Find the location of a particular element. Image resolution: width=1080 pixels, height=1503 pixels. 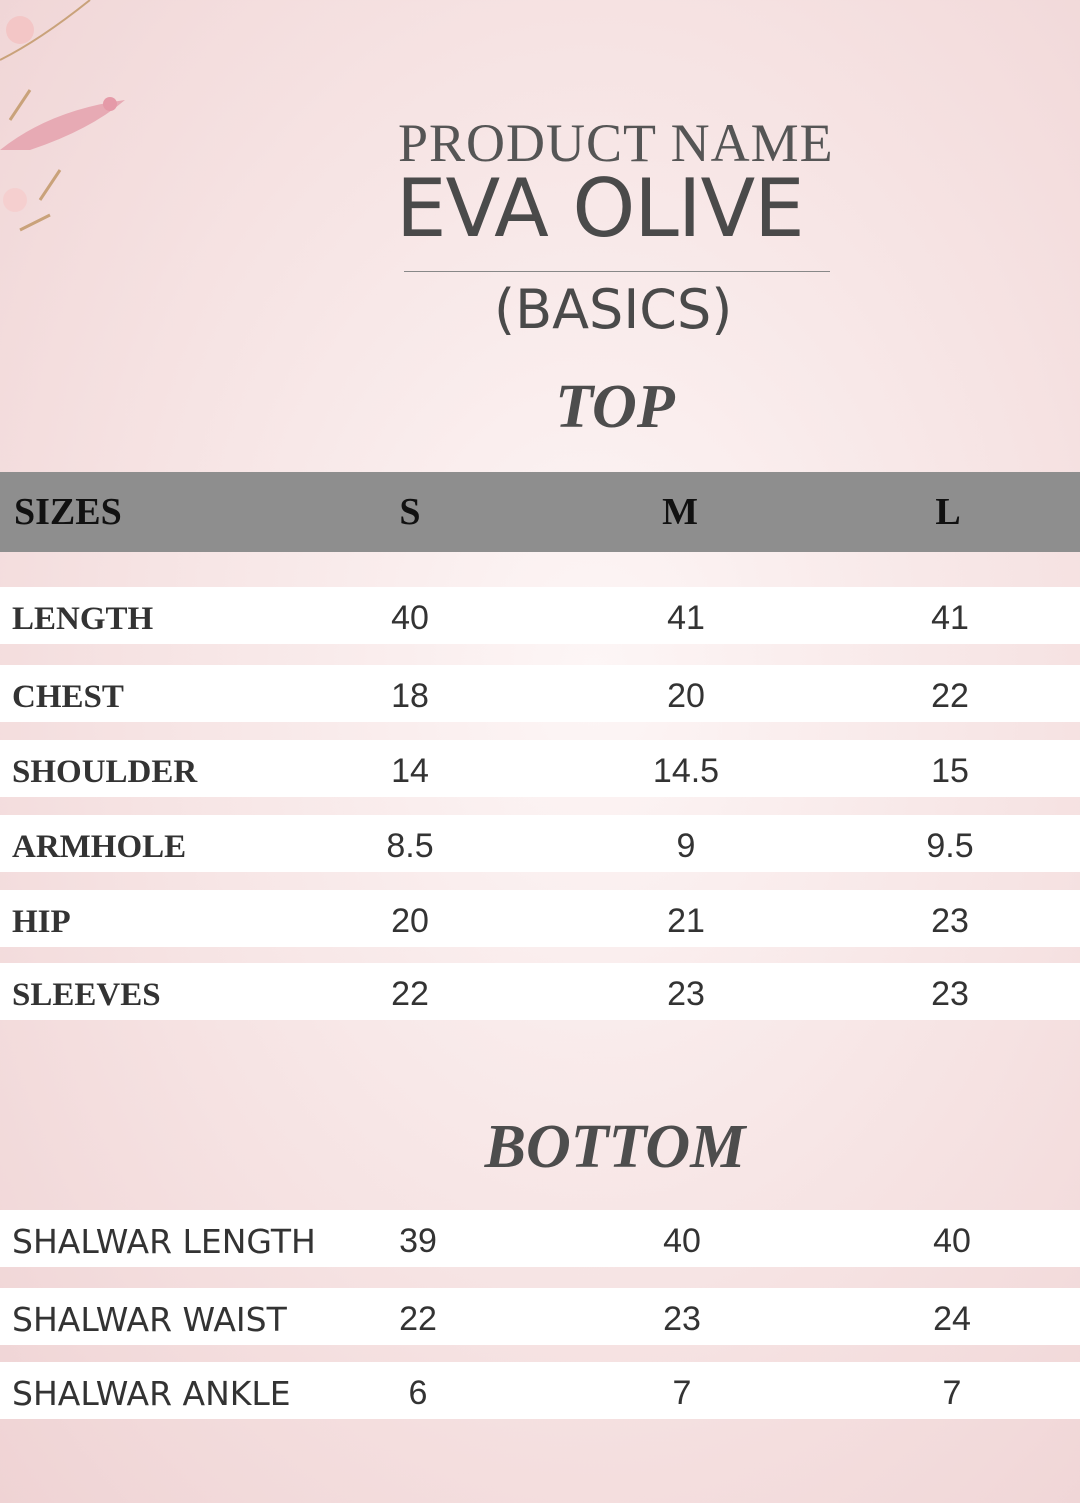

size-s-value: 8.5 is located at coordinates (410, 846).